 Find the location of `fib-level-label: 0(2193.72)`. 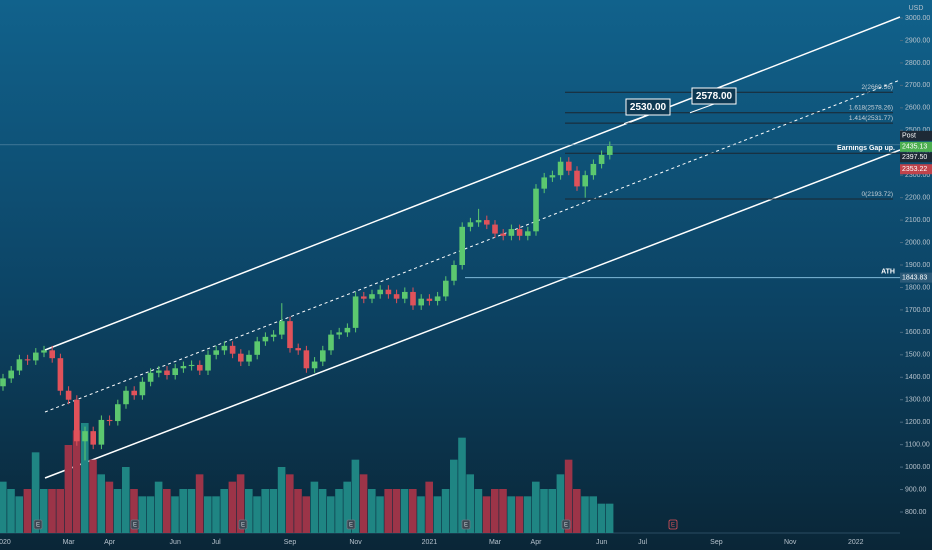

fib-level-label: 0(2193.72) is located at coordinates (877, 194).